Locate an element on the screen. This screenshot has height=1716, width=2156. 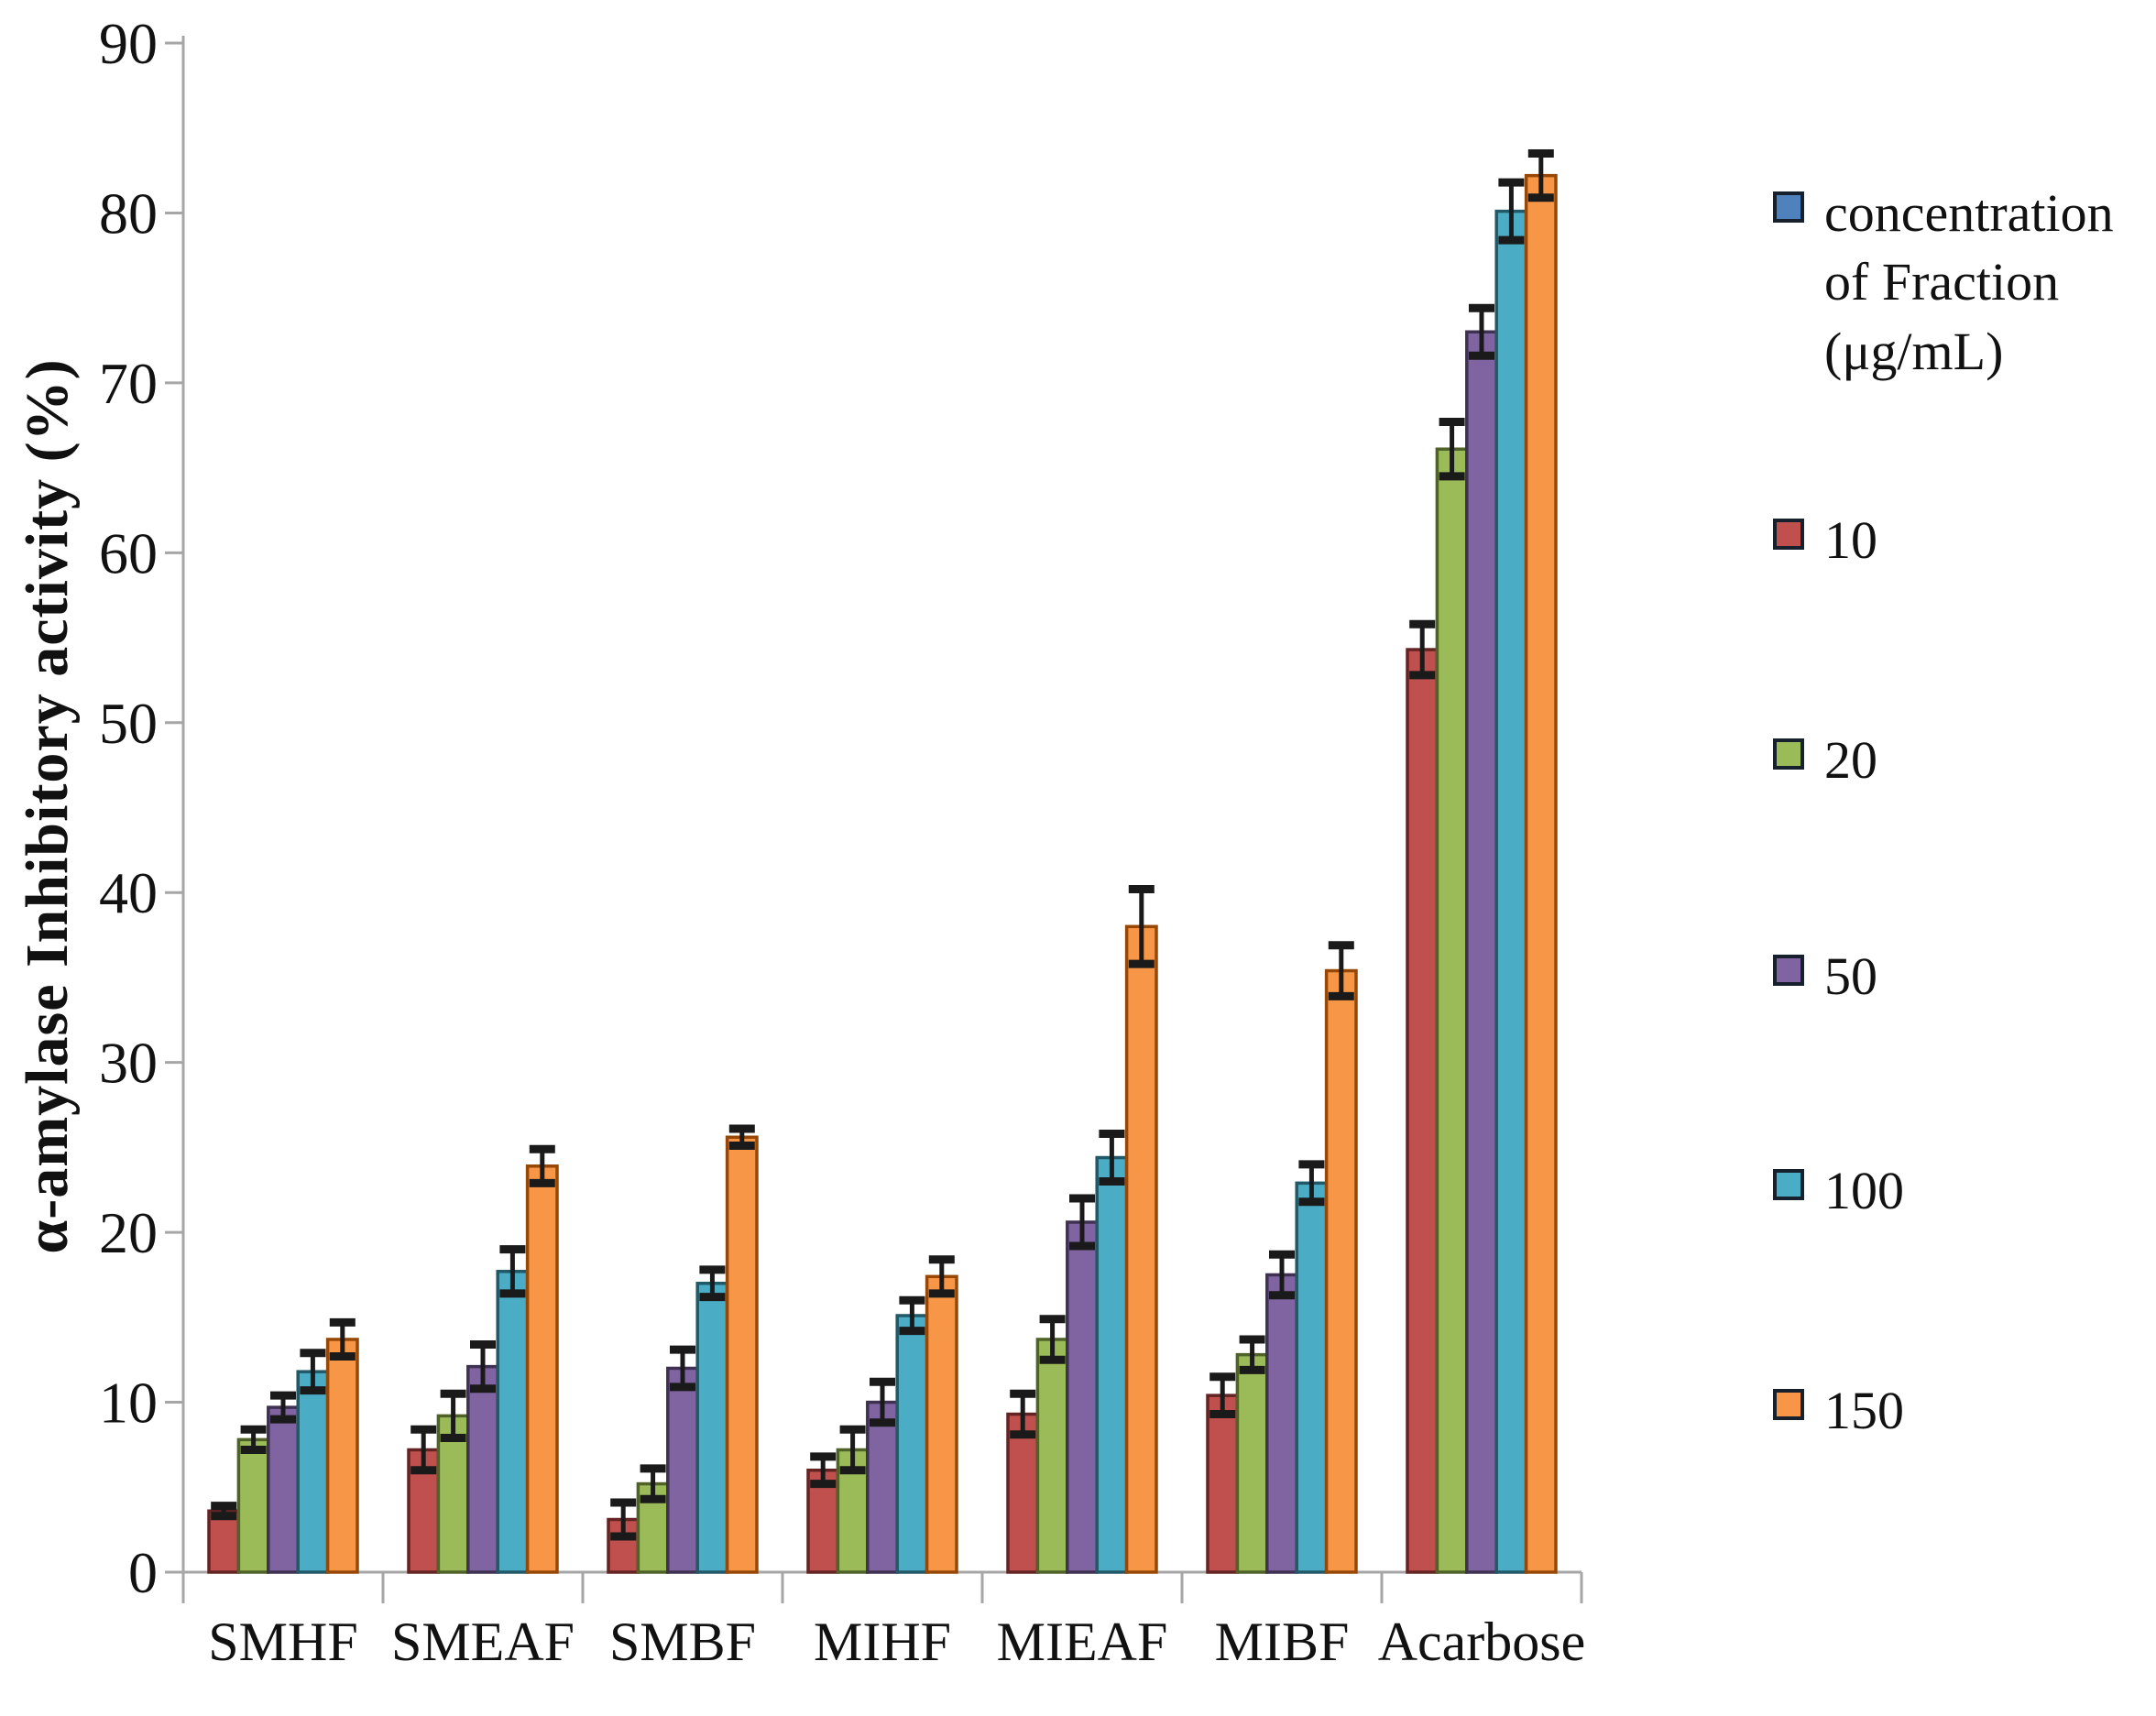
y-tick-label: 80 is located at coordinates (128, 213).